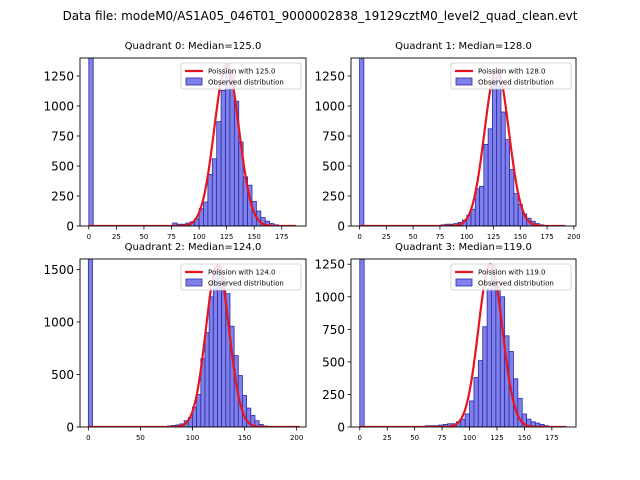  I want to click on legend-fit-label: Poission with 128.0, so click(512, 72).